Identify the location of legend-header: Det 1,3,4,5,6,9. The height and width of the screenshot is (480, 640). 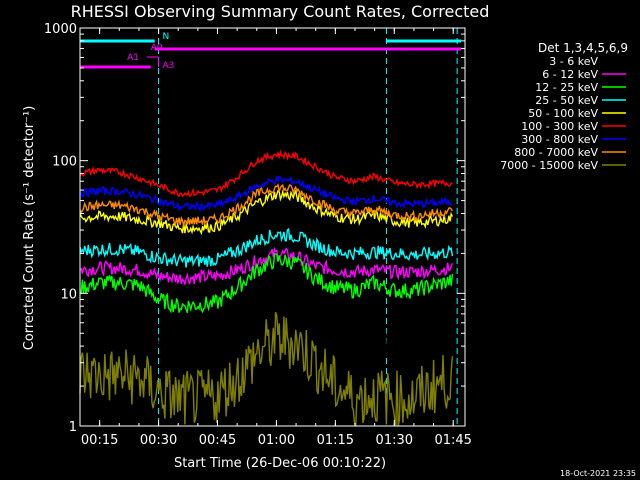
(583, 48).